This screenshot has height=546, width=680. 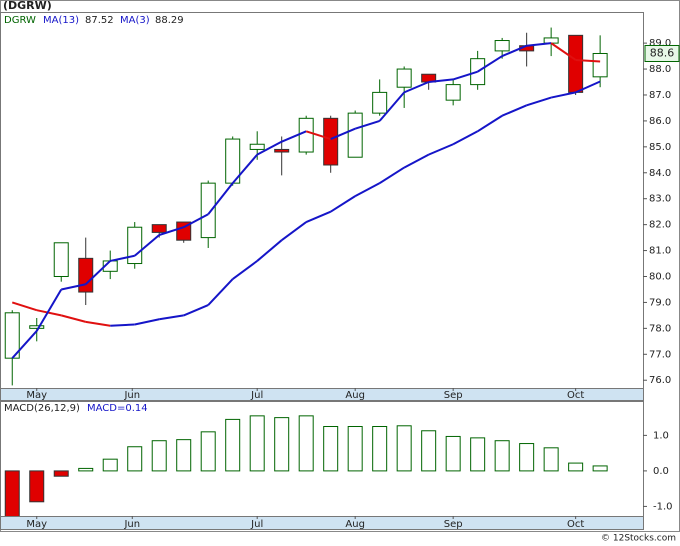 I want to click on y-tick-label: -1.0, so click(x=663, y=506).